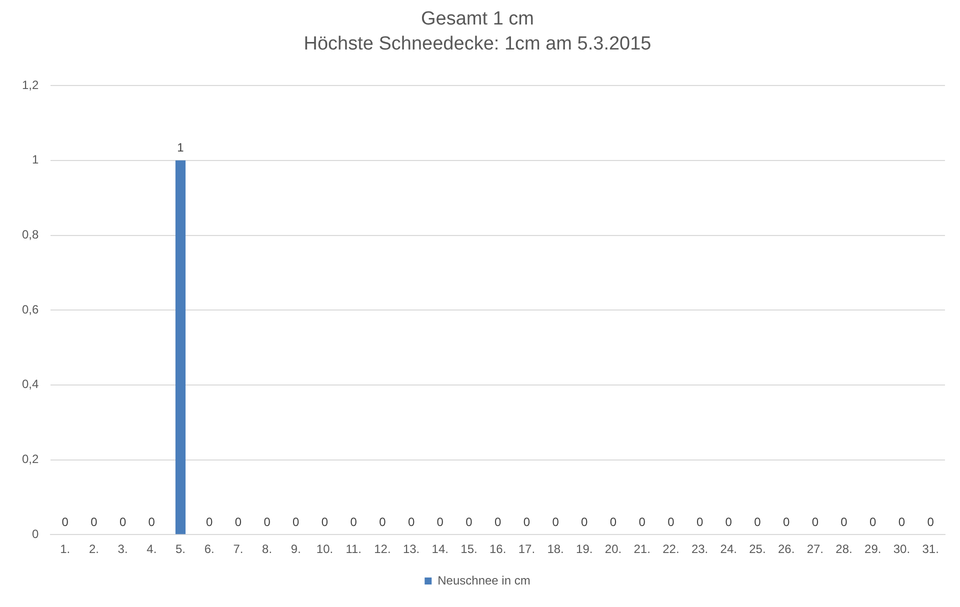  Describe the element at coordinates (873, 549) in the screenshot. I see `x-tick-label: 29.` at that location.